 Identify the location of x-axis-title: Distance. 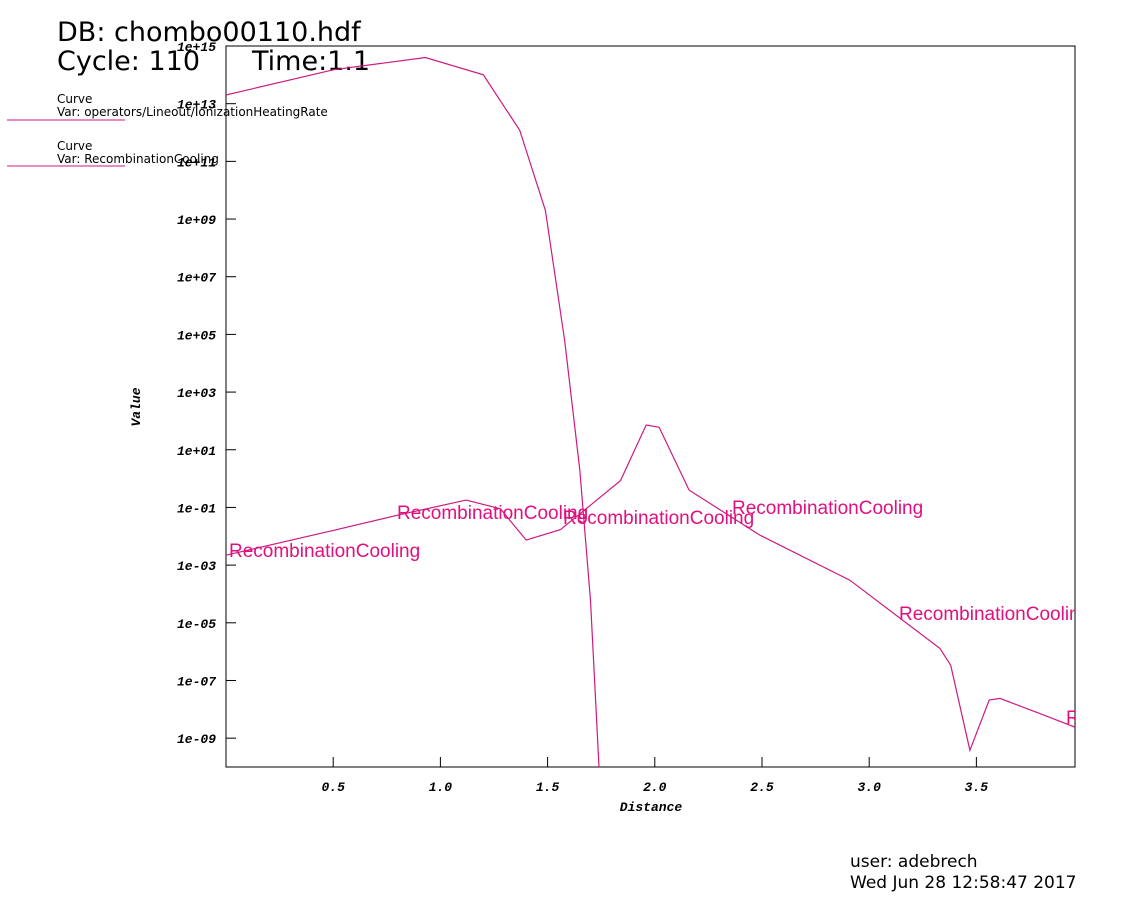
(651, 807).